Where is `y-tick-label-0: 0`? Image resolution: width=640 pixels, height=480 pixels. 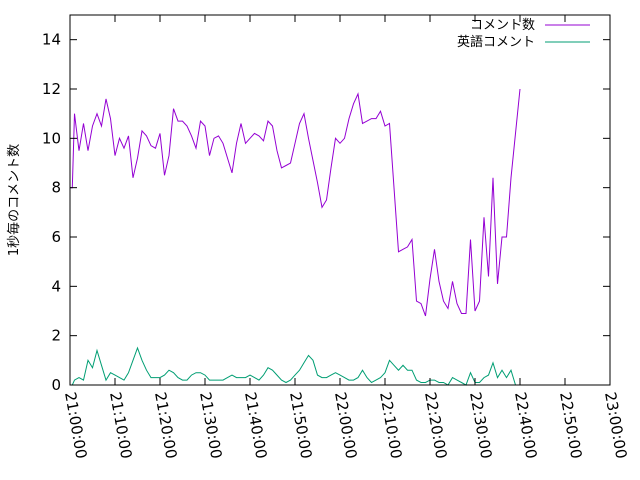 y-tick-label-0: 0 is located at coordinates (56, 385).